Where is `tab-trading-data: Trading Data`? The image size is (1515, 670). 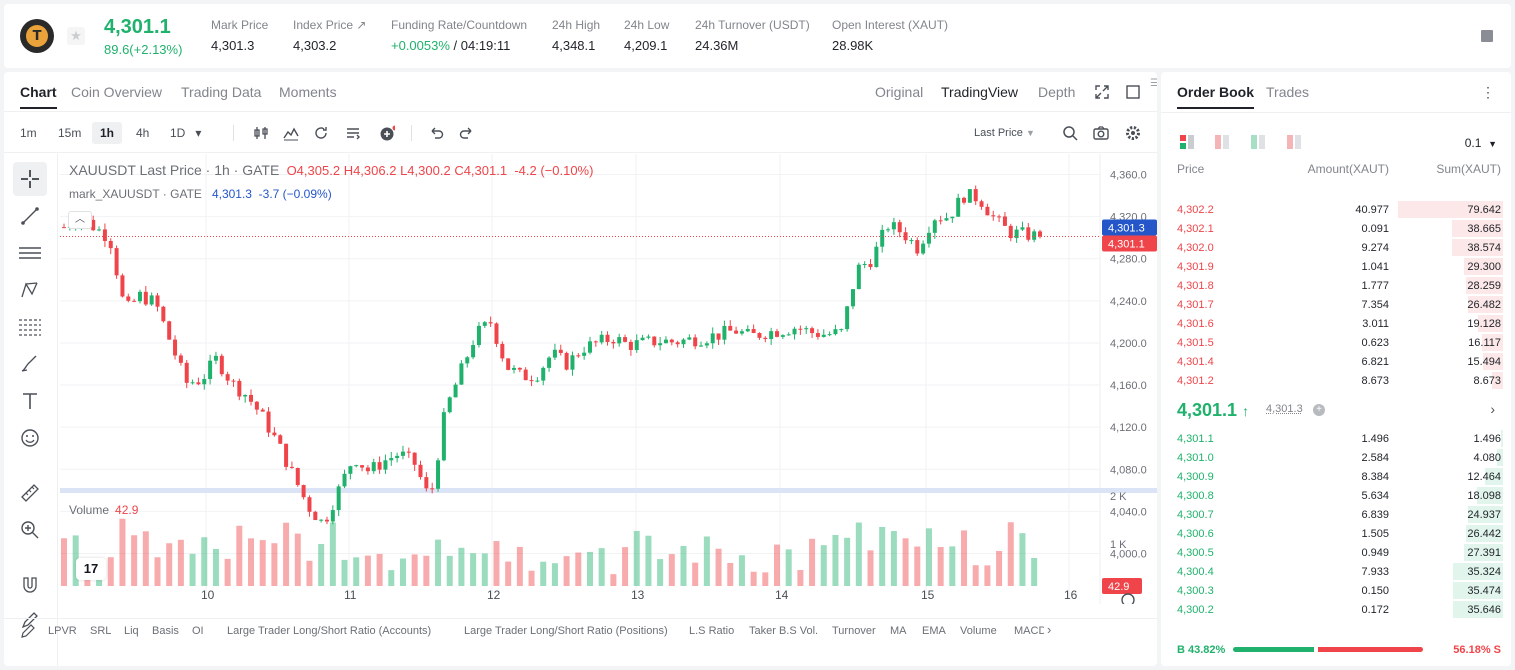
tab-trading-data: Trading Data is located at coordinates (221, 92).